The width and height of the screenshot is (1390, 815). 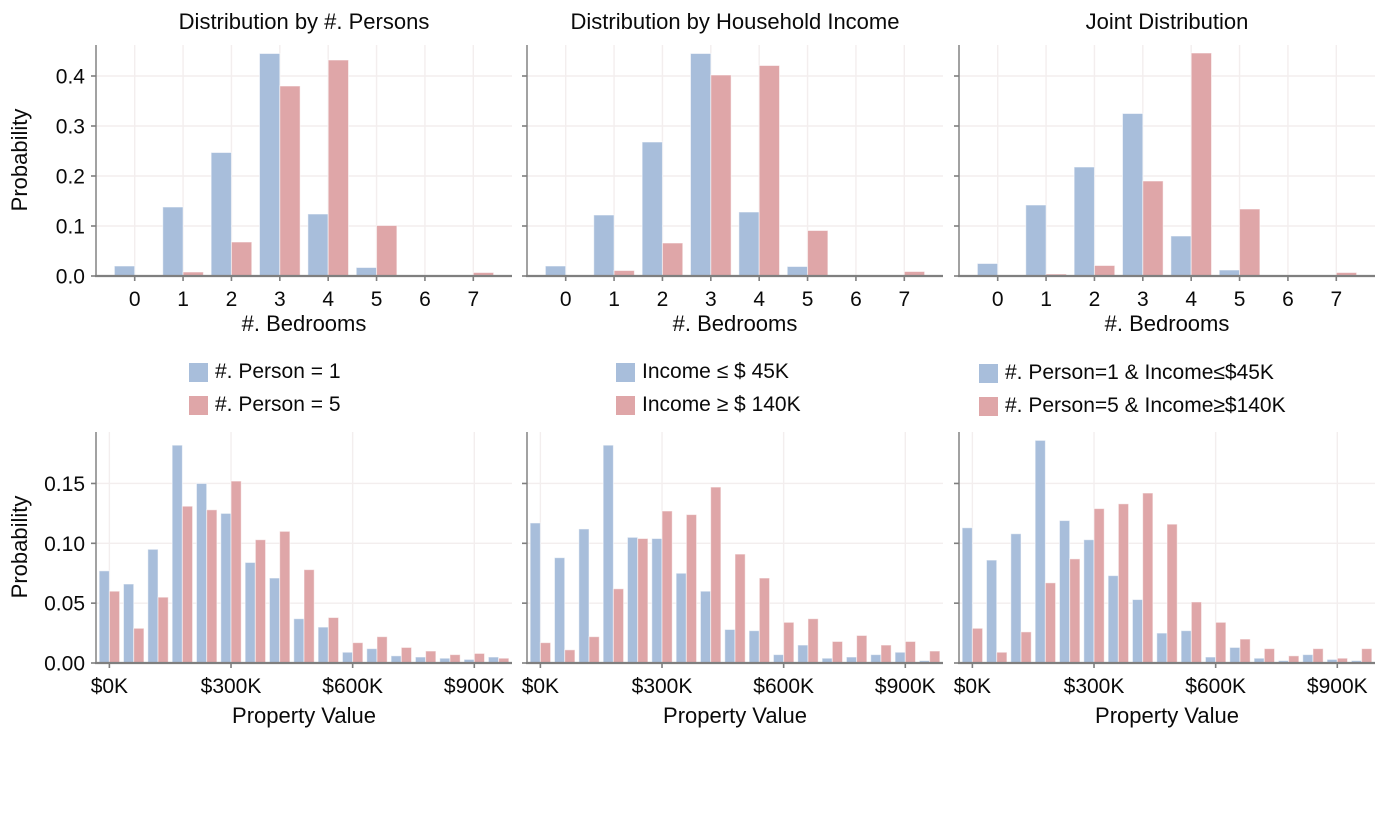 What do you see at coordinates (70, 277) in the screenshot?
I see `tick-label: 0.0` at bounding box center [70, 277].